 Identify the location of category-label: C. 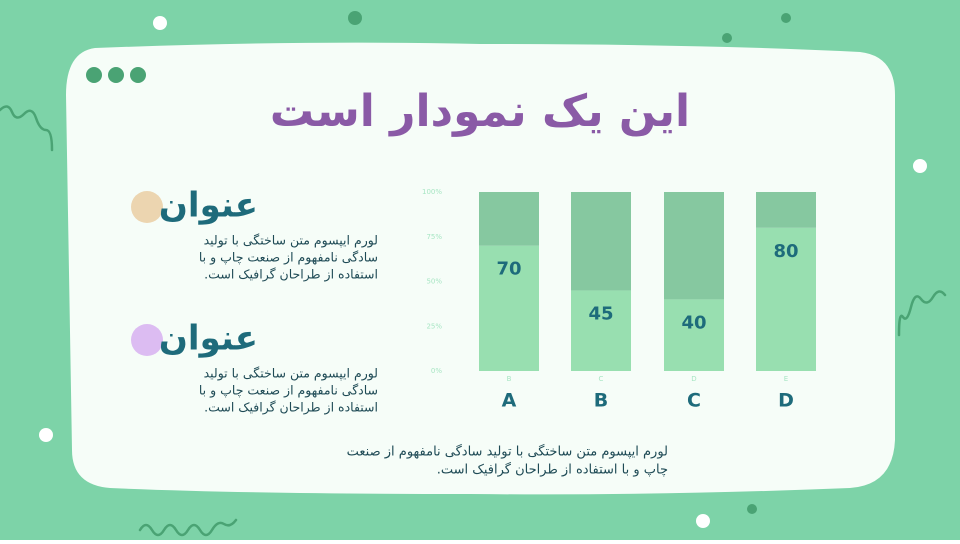
(694, 401).